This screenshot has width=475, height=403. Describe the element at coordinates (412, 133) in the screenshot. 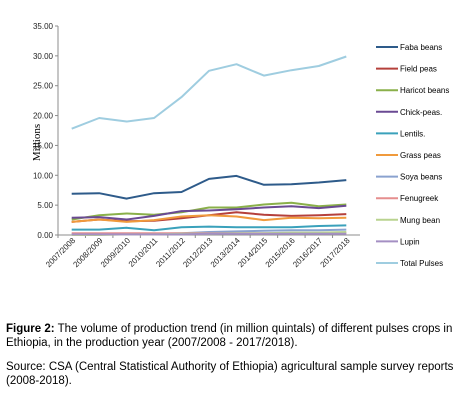

I see `legend-label: Lentils.` at that location.